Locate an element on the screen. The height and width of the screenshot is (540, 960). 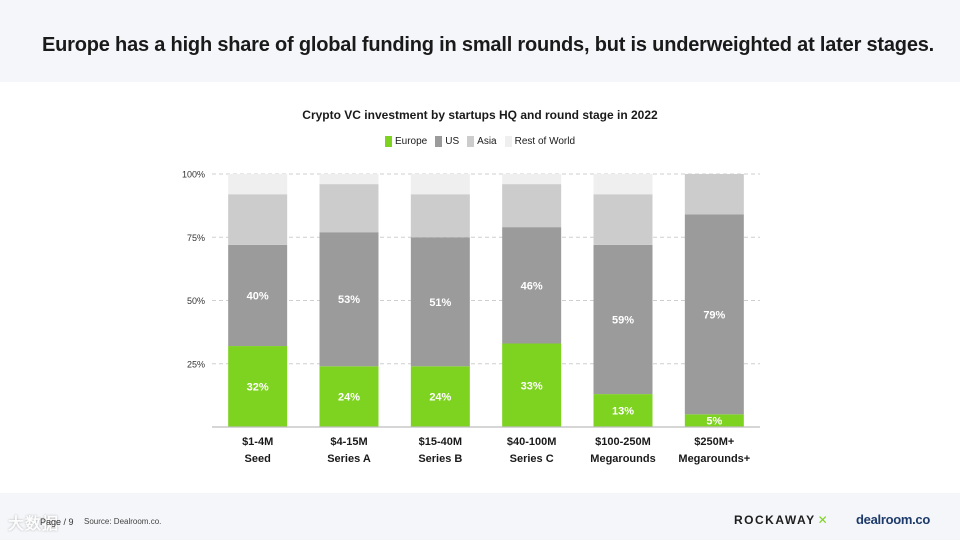
chart-legend: Europe US Asia Rest of World is located at coordinates (480, 141).